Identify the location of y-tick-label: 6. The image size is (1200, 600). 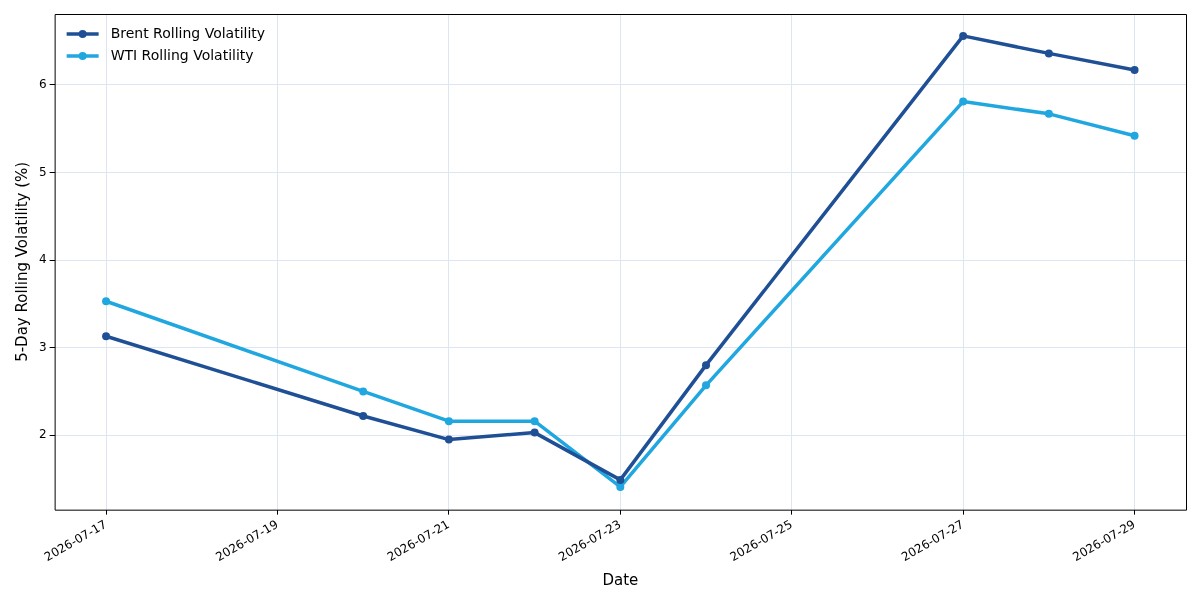
(42, 84).